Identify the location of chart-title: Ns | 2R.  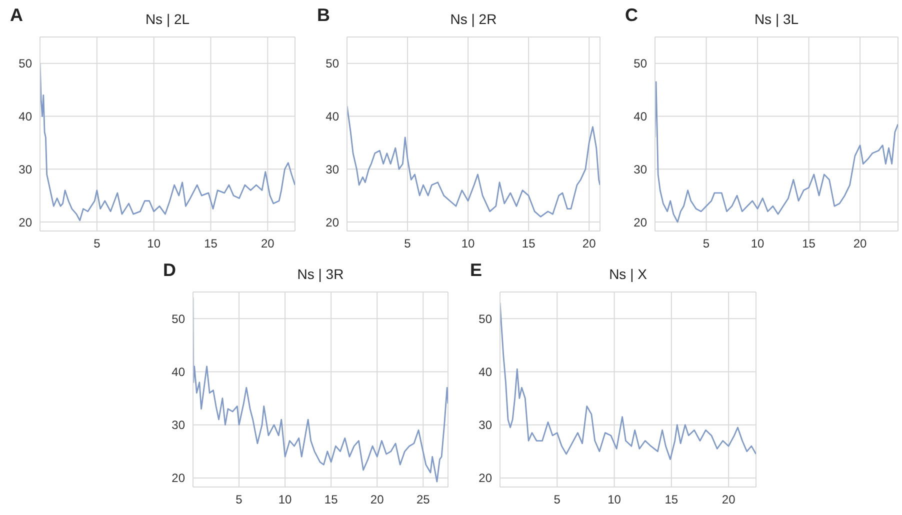
(473, 19).